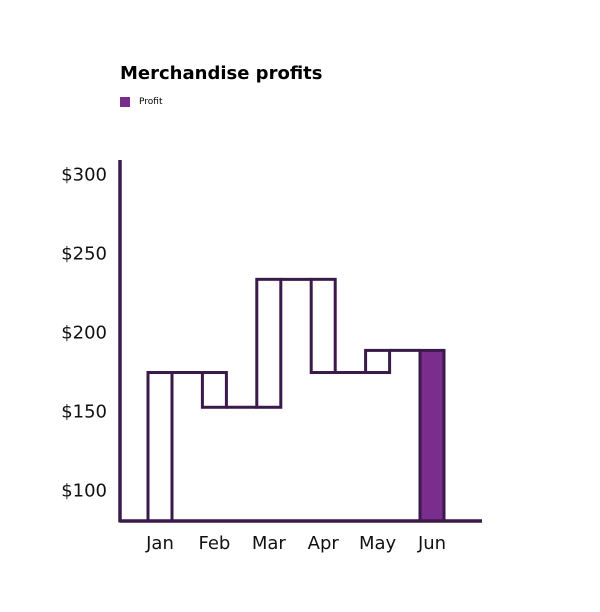  I want to click on y-tick-label: $100, so click(84, 490).